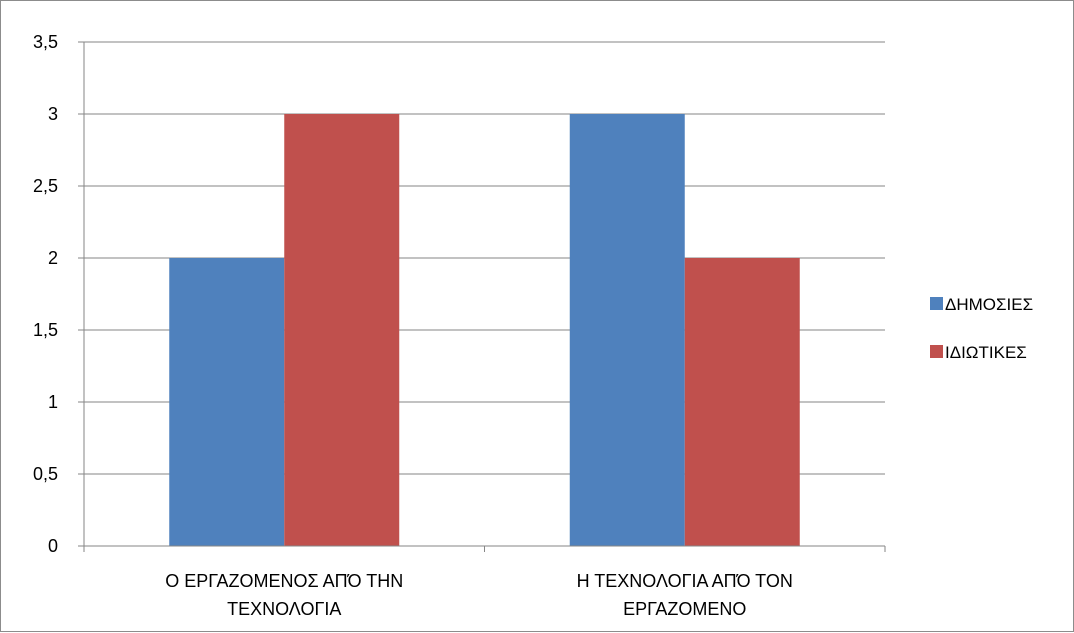 This screenshot has width=1074, height=633. I want to click on legend-label: ΔΗΜΟΣΙΕΣ, so click(989, 304).